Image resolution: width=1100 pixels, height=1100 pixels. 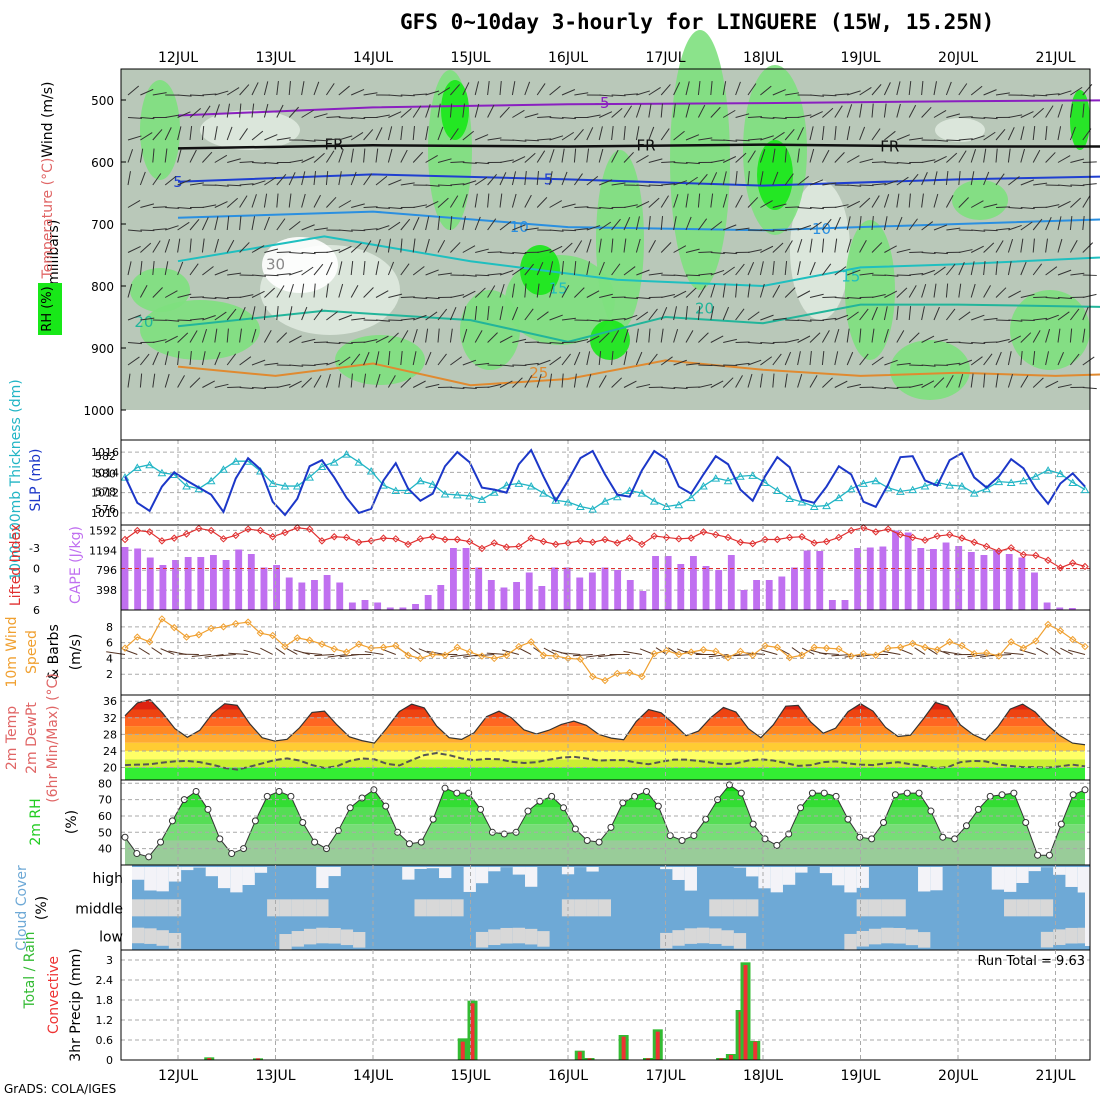 I want to click on precip-conv-bar, so click(x=209, y=1059).